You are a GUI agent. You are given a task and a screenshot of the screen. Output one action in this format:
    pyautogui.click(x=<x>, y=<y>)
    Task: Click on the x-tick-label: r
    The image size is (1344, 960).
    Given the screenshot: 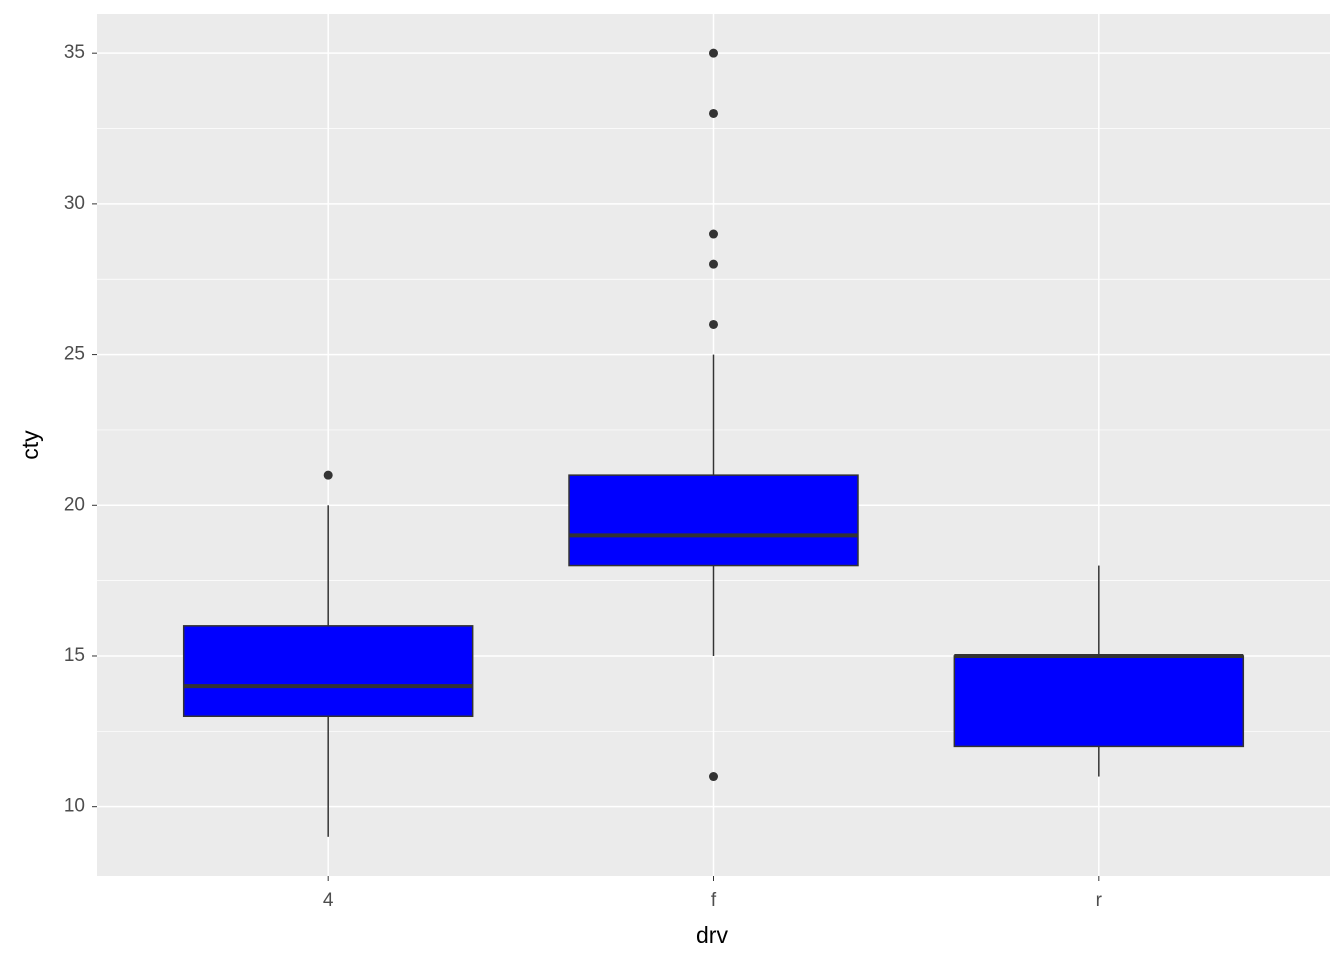 What is the action you would take?
    pyautogui.click(x=1099, y=900)
    